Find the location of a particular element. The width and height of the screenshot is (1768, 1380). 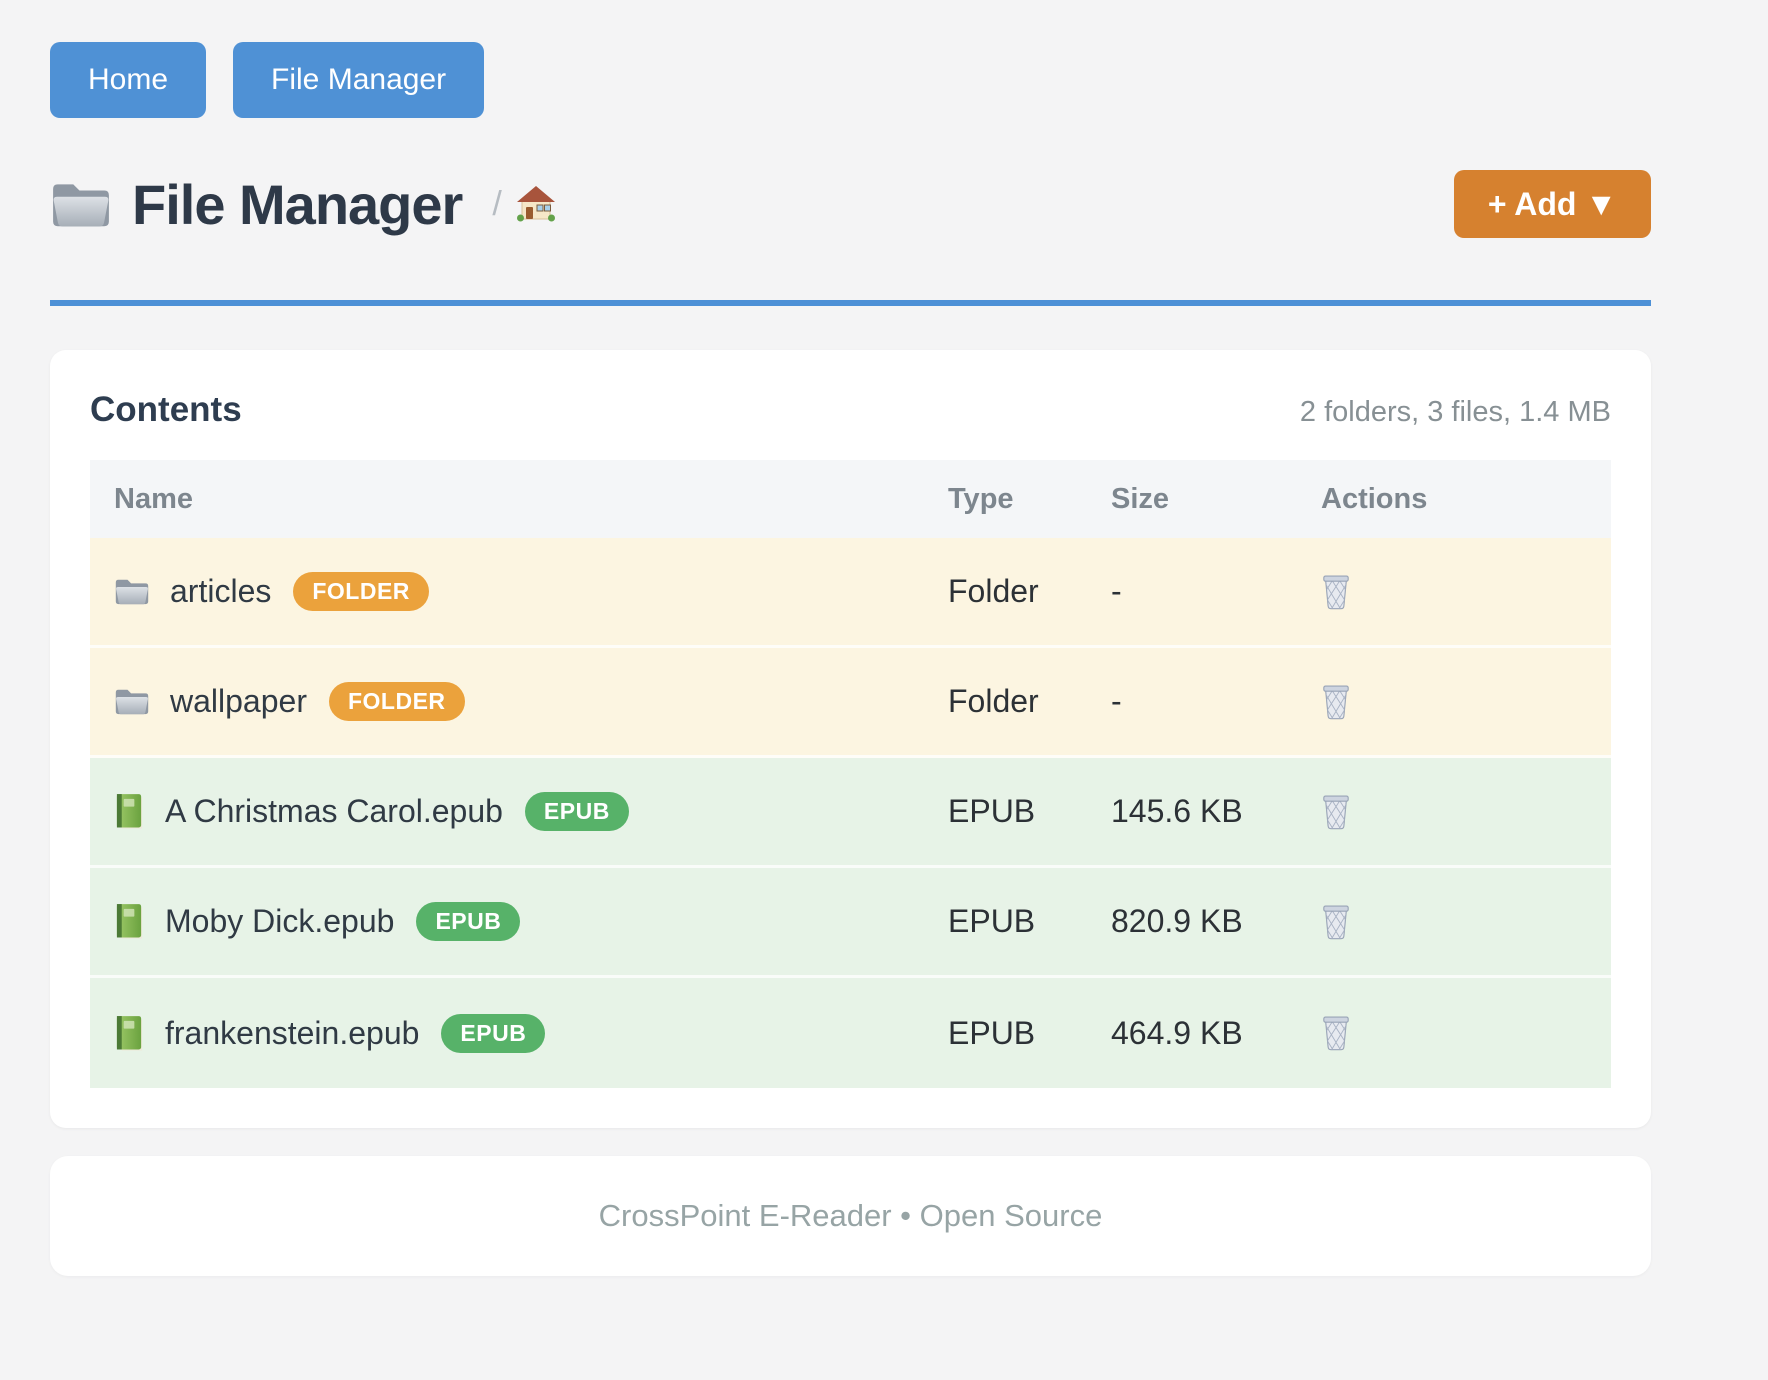

item-size: 820.9 KB is located at coordinates (1177, 921).